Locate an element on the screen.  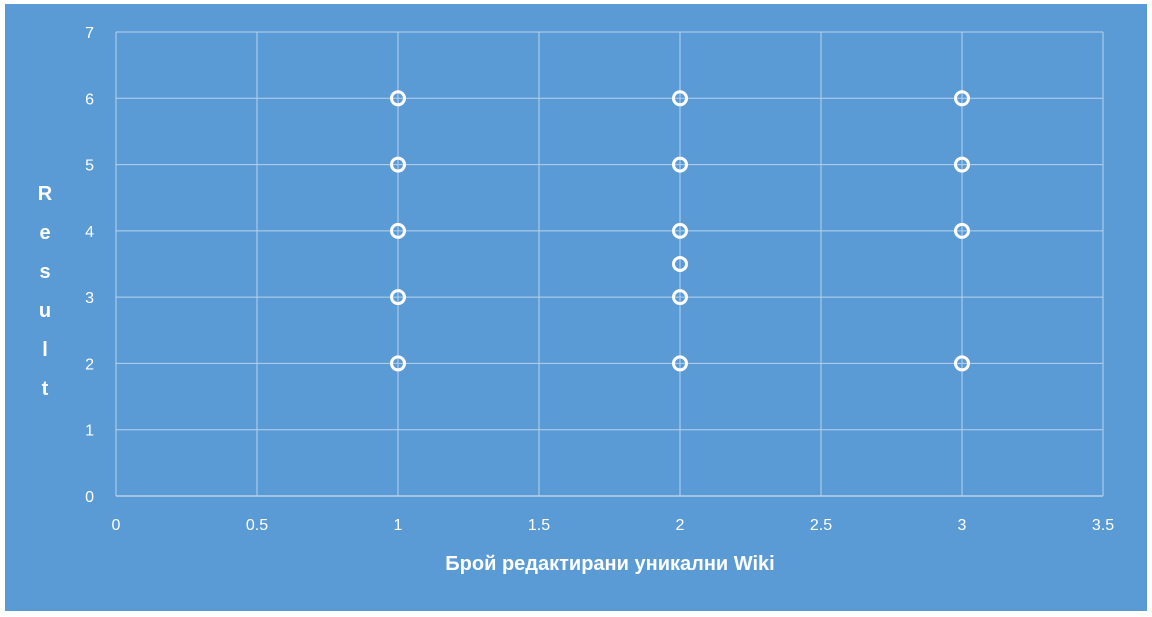
y-tick-label: 0 is located at coordinates (89, 497).